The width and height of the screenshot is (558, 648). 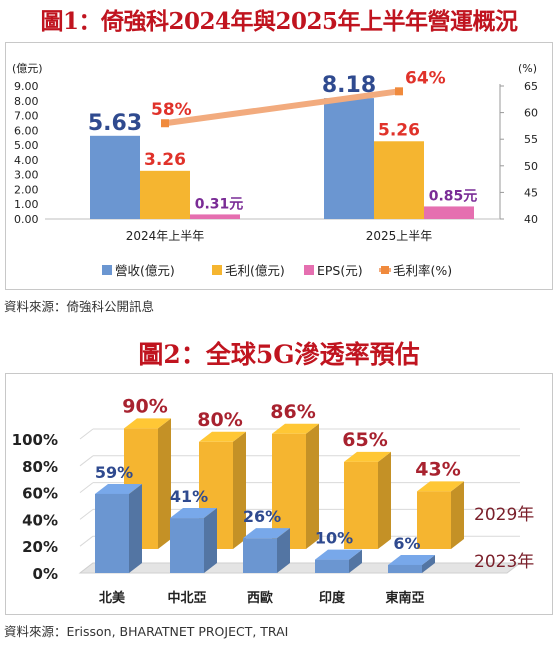 I want to click on series-label-2029: 2029年, so click(x=504, y=515).